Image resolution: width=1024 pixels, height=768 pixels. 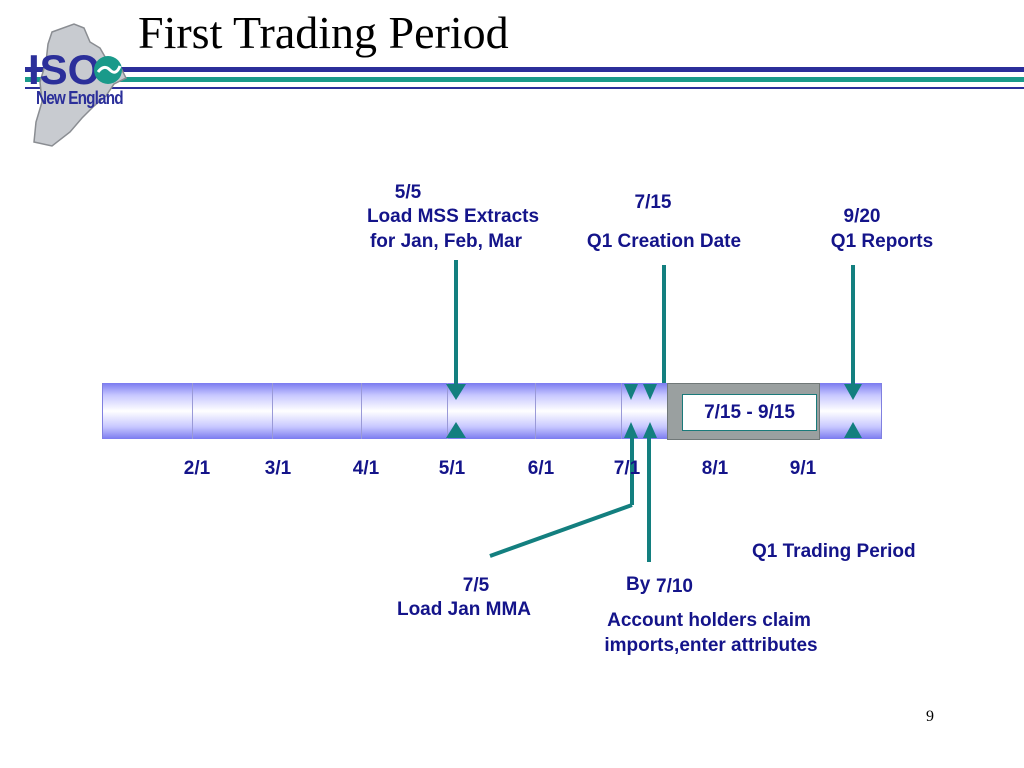 I want to click on event-label-imports-attributes: imports,enter attributes, so click(x=711, y=645).